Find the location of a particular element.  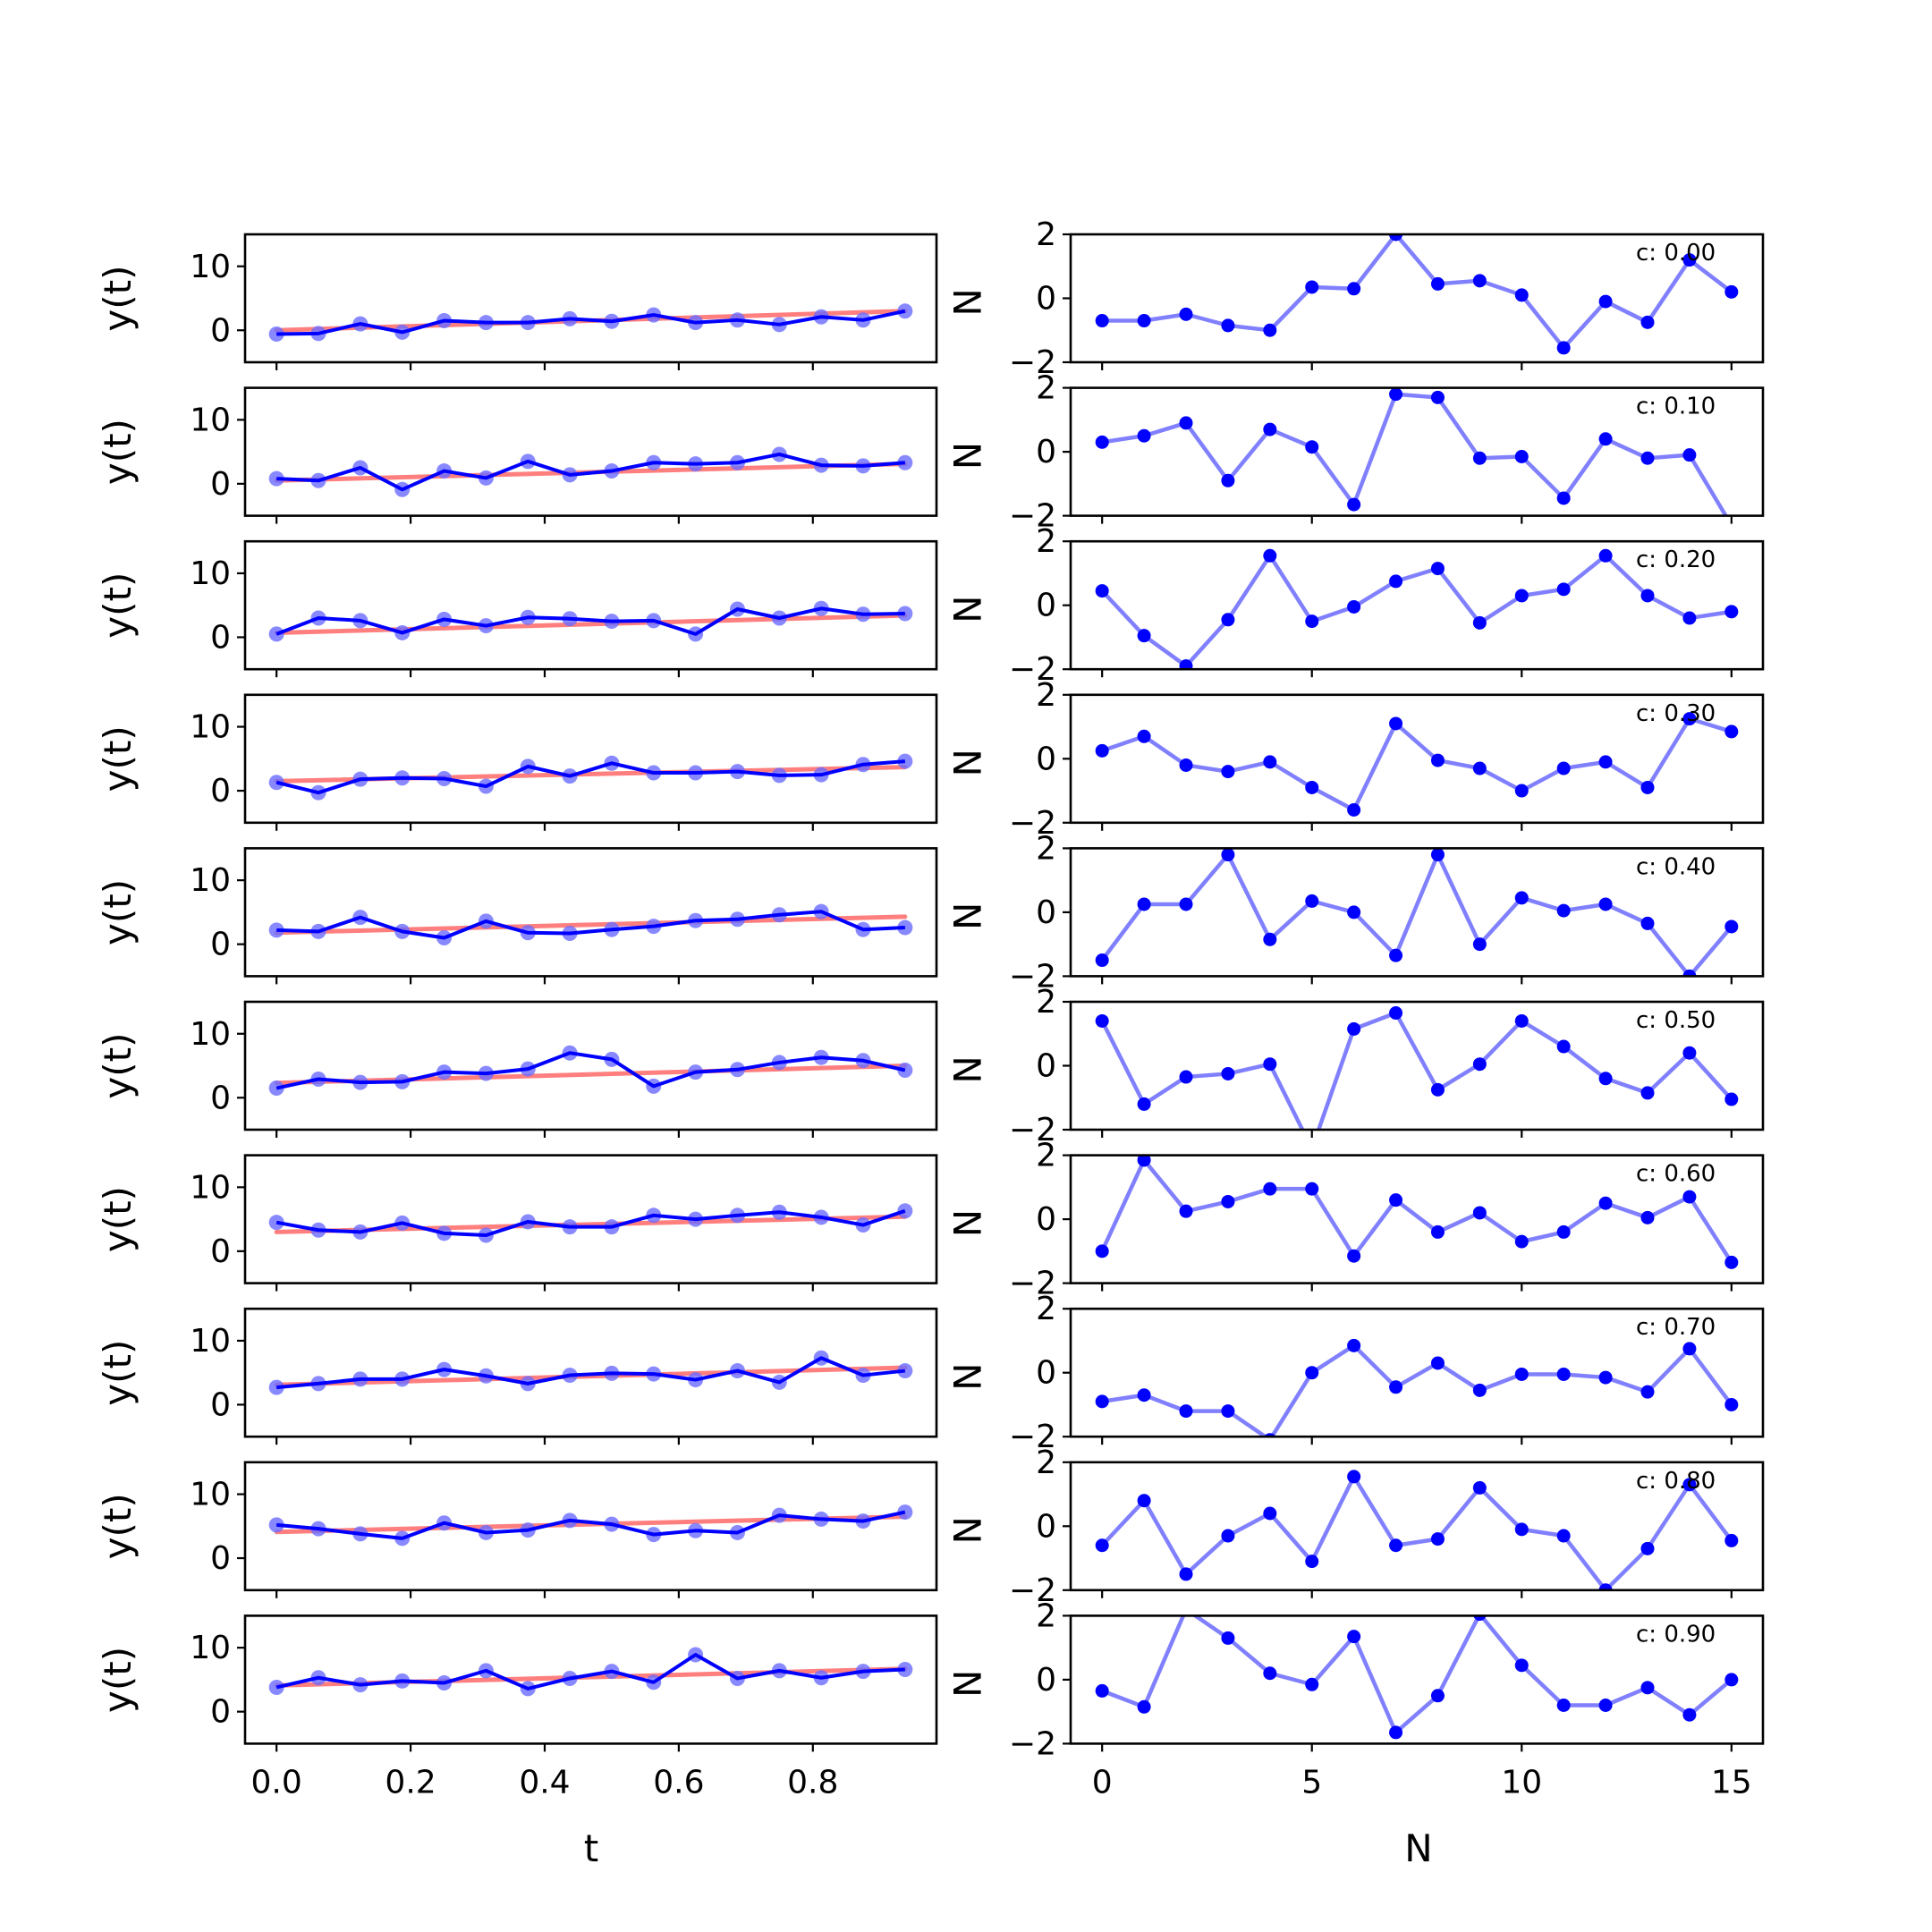

c-value-label: c: 0.60 is located at coordinates (1676, 1174).